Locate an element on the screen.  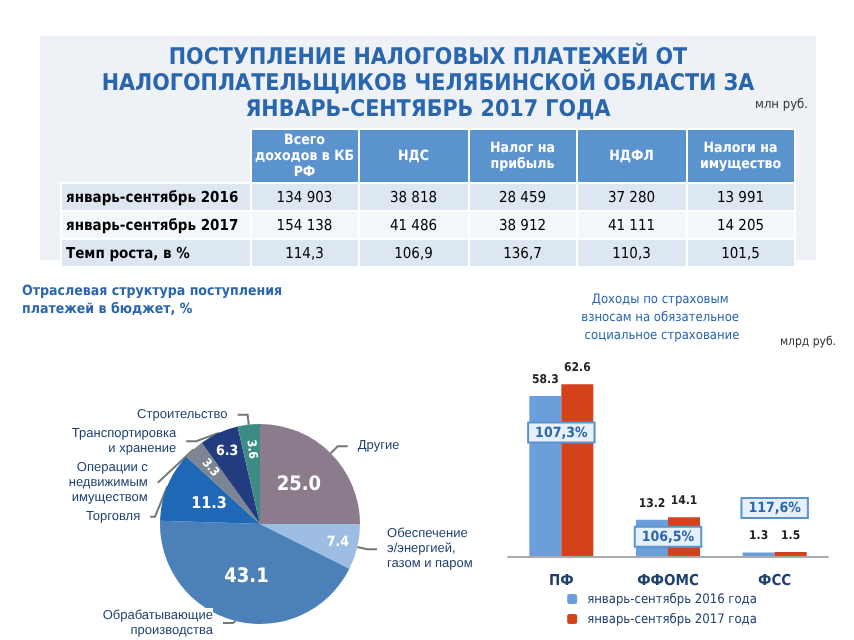
text: ПОСТУПЛЕНИЕ НАЛОГОВЫХ ПЛАТЕЖЕЙ ОТ НАЛОГОПЛАТЕЛЬЩИКОВ ЧЕЛЯБИНСКОЙ ОБЛАСТИ ЗА ЯНВАРЬ-СЕНТЯБРЬ 2017 ГОДА is located at coordinates (428, 82).